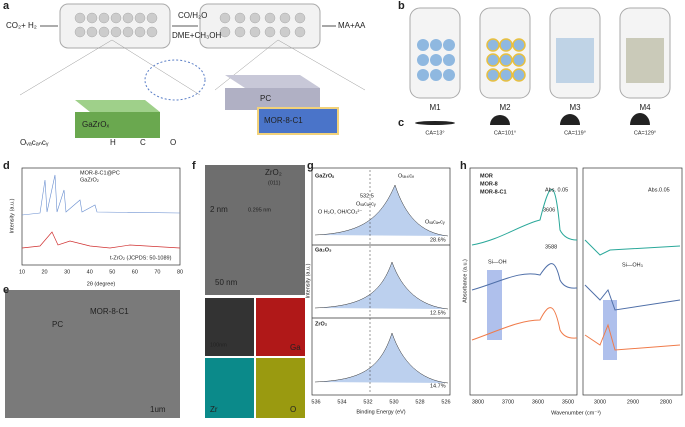 This screenshot has height=427, width=685. Describe the element at coordinates (67, 272) in the screenshot. I see `x-tick-label: 30` at that location.